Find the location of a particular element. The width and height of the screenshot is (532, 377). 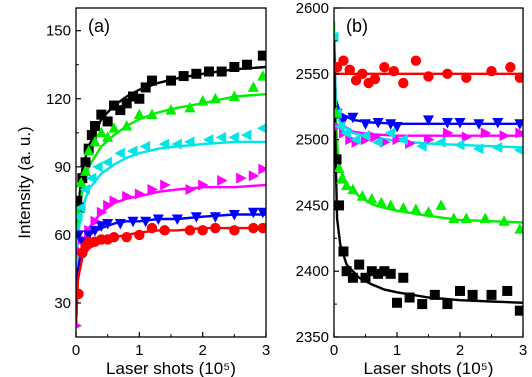

y-tick-label: 2600 is located at coordinates (312, 8).